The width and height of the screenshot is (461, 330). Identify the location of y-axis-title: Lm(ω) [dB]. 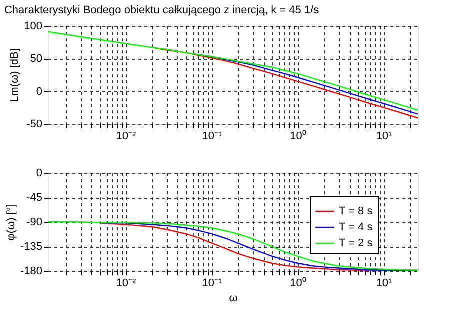
(15, 75).